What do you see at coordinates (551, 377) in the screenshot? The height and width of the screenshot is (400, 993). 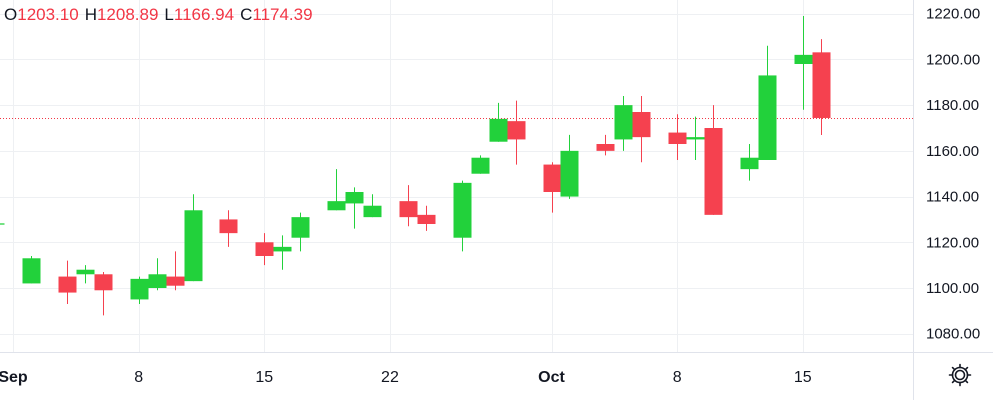 I see `time-tick-label: Oct` at bounding box center [551, 377].